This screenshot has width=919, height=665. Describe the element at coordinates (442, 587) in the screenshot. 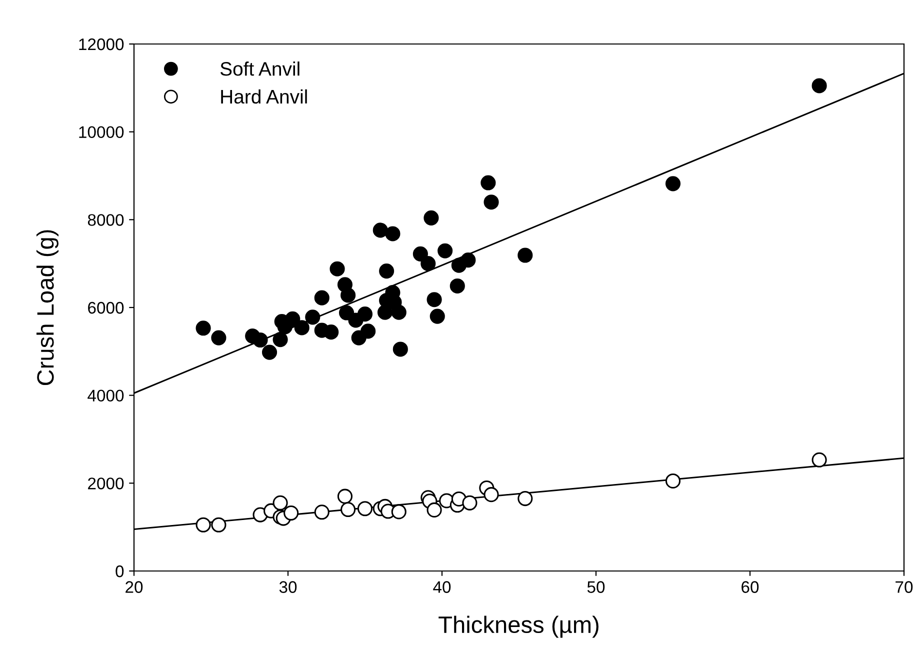

I see `x-tick-label: 40` at that location.